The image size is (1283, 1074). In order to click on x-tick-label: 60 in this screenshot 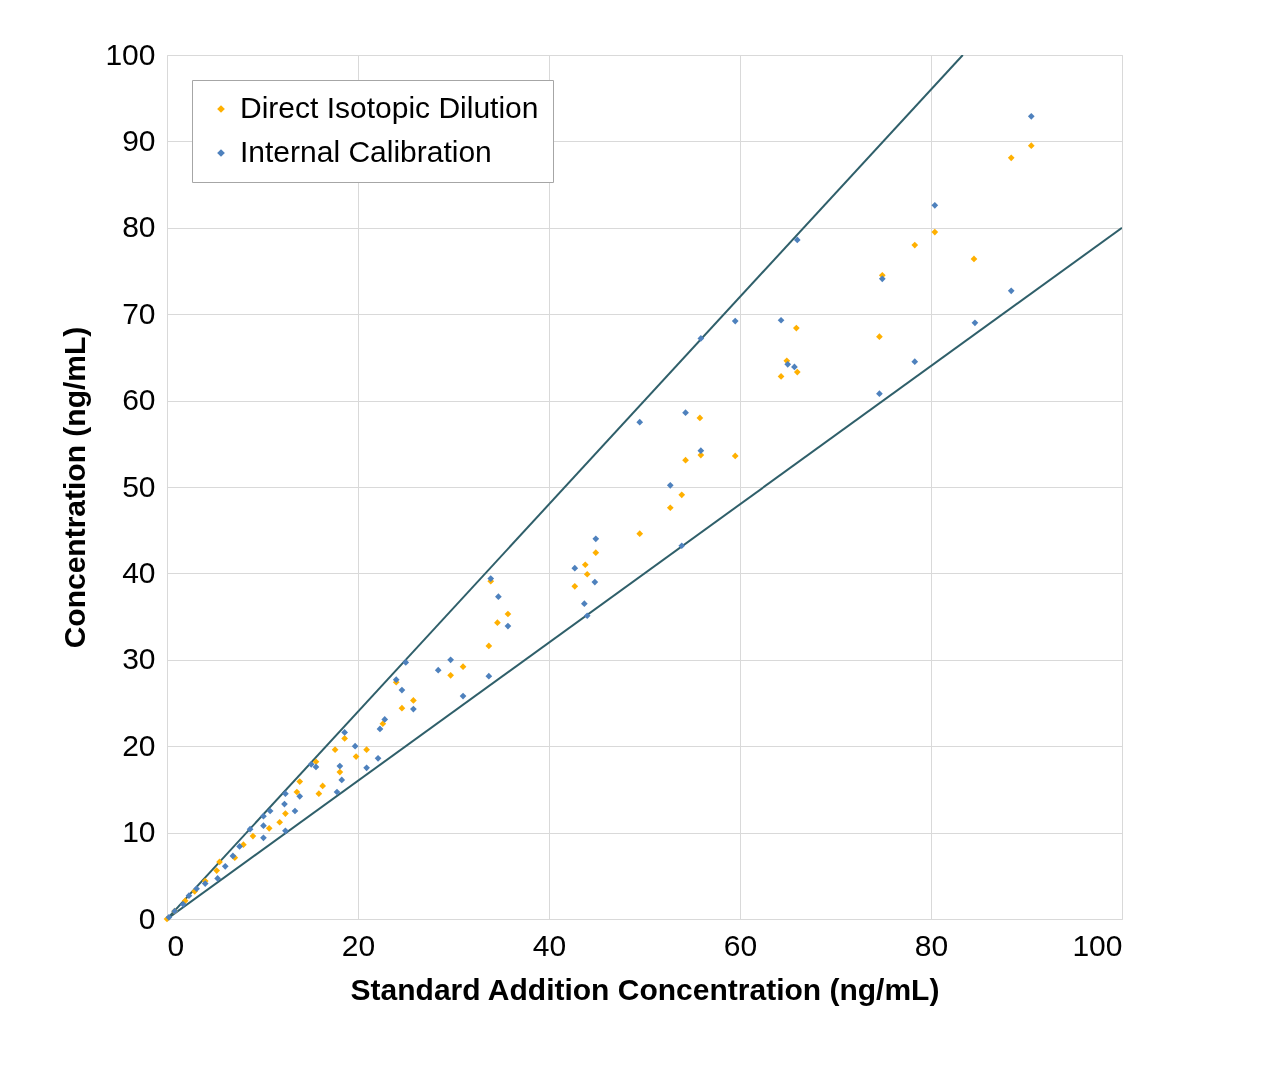, I will do `click(740, 945)`.